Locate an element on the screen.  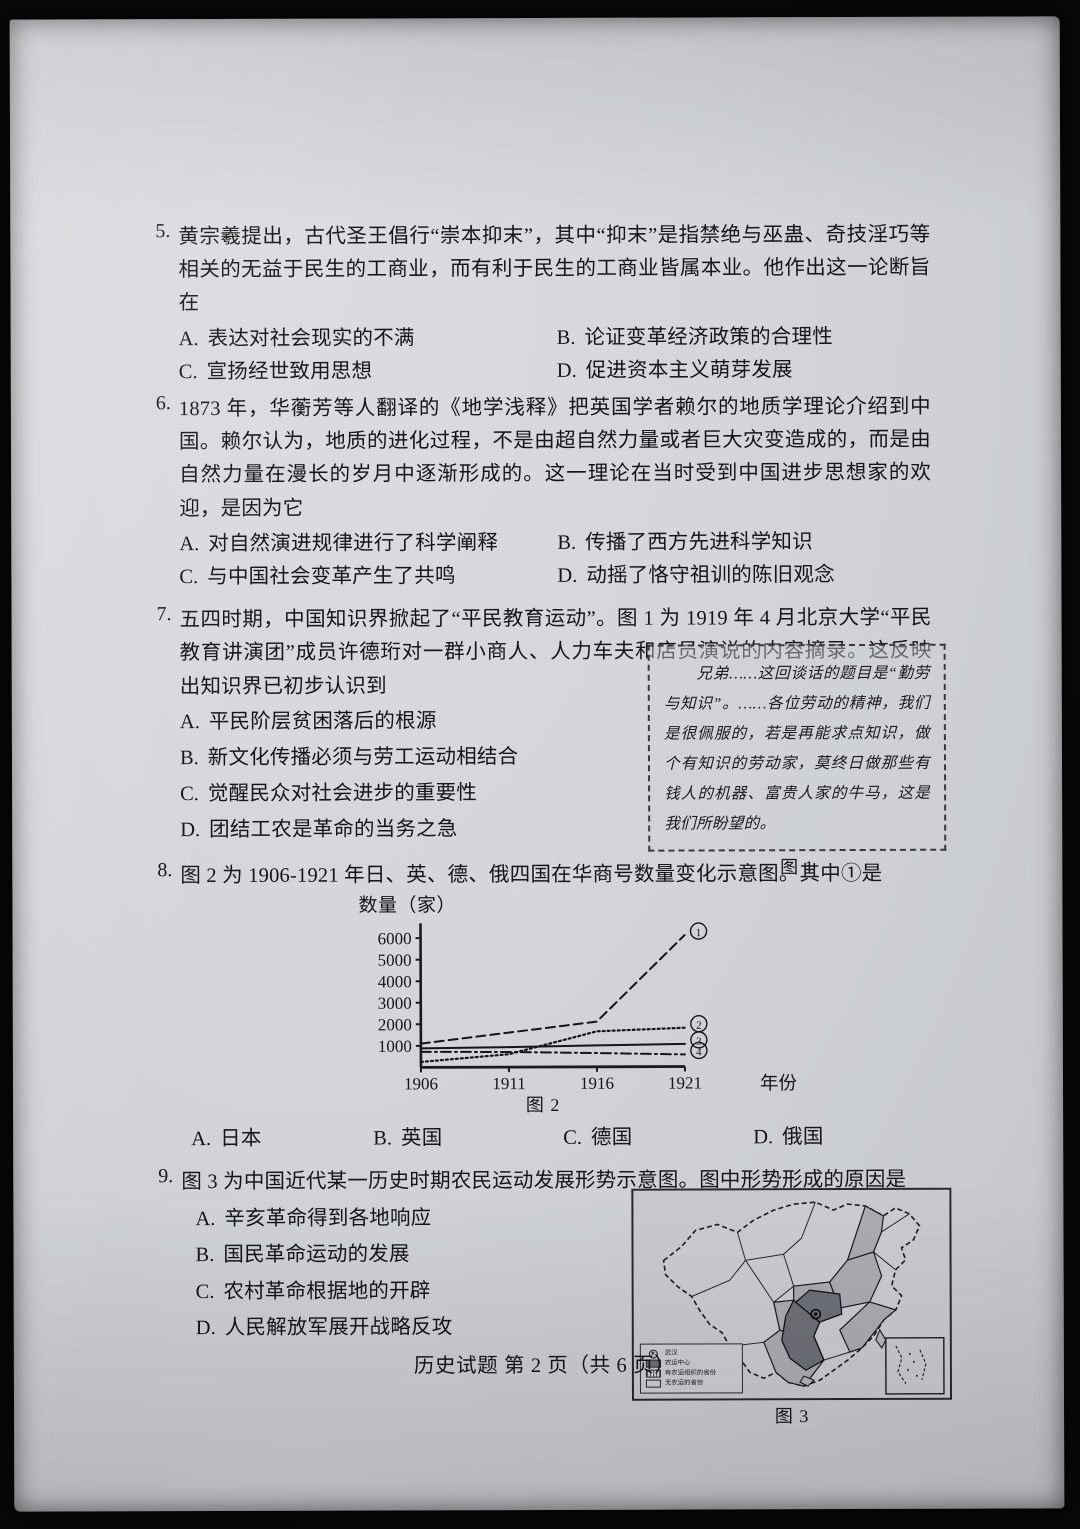
option-c: C. 觉醒民众对社会进步的重要性 is located at coordinates (395, 794).